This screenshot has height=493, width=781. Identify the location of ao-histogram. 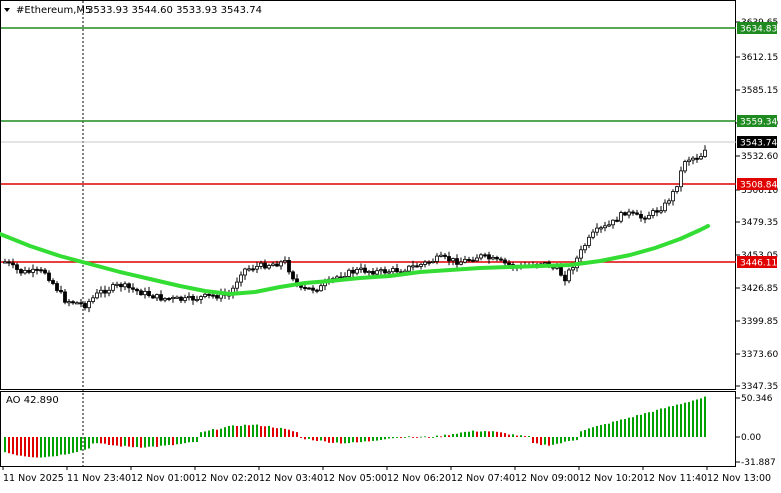
(355, 427).